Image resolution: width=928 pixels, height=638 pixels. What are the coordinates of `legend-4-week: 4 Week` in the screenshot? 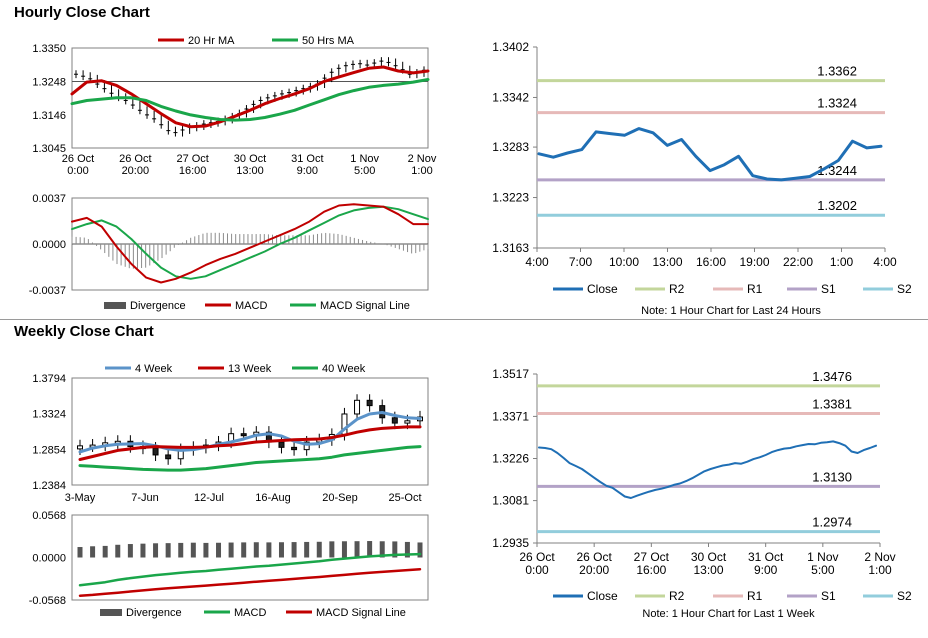 It's located at (154, 369).